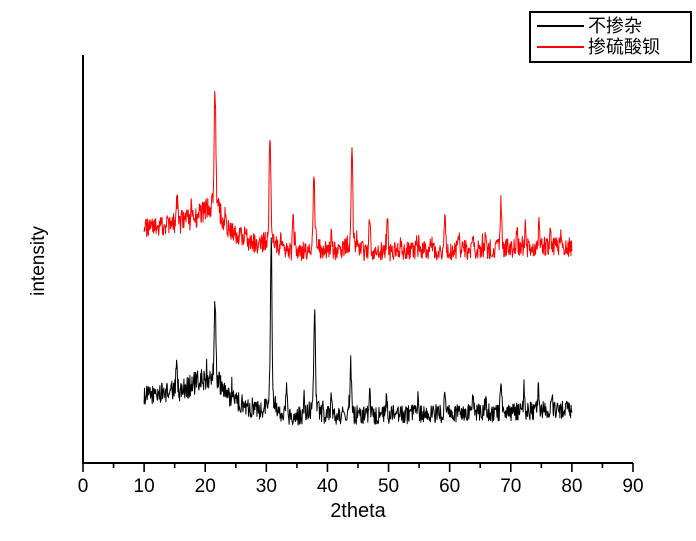 The image size is (696, 541). Describe the element at coordinates (266, 486) in the screenshot. I see `x-tick-label: 30` at that location.